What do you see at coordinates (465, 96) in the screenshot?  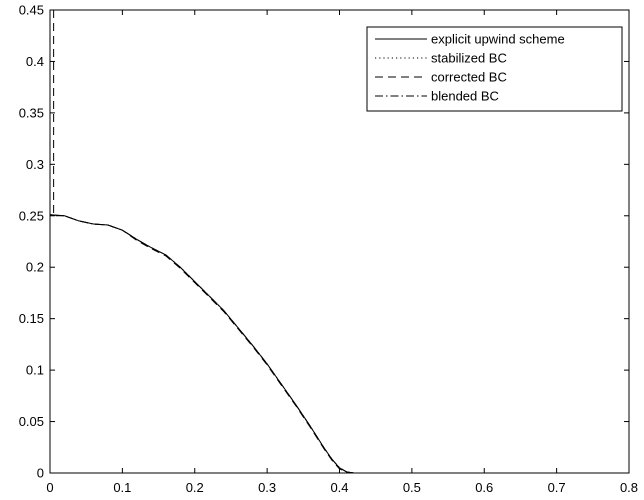 I see `legend-label-4: blended BC` at bounding box center [465, 96].